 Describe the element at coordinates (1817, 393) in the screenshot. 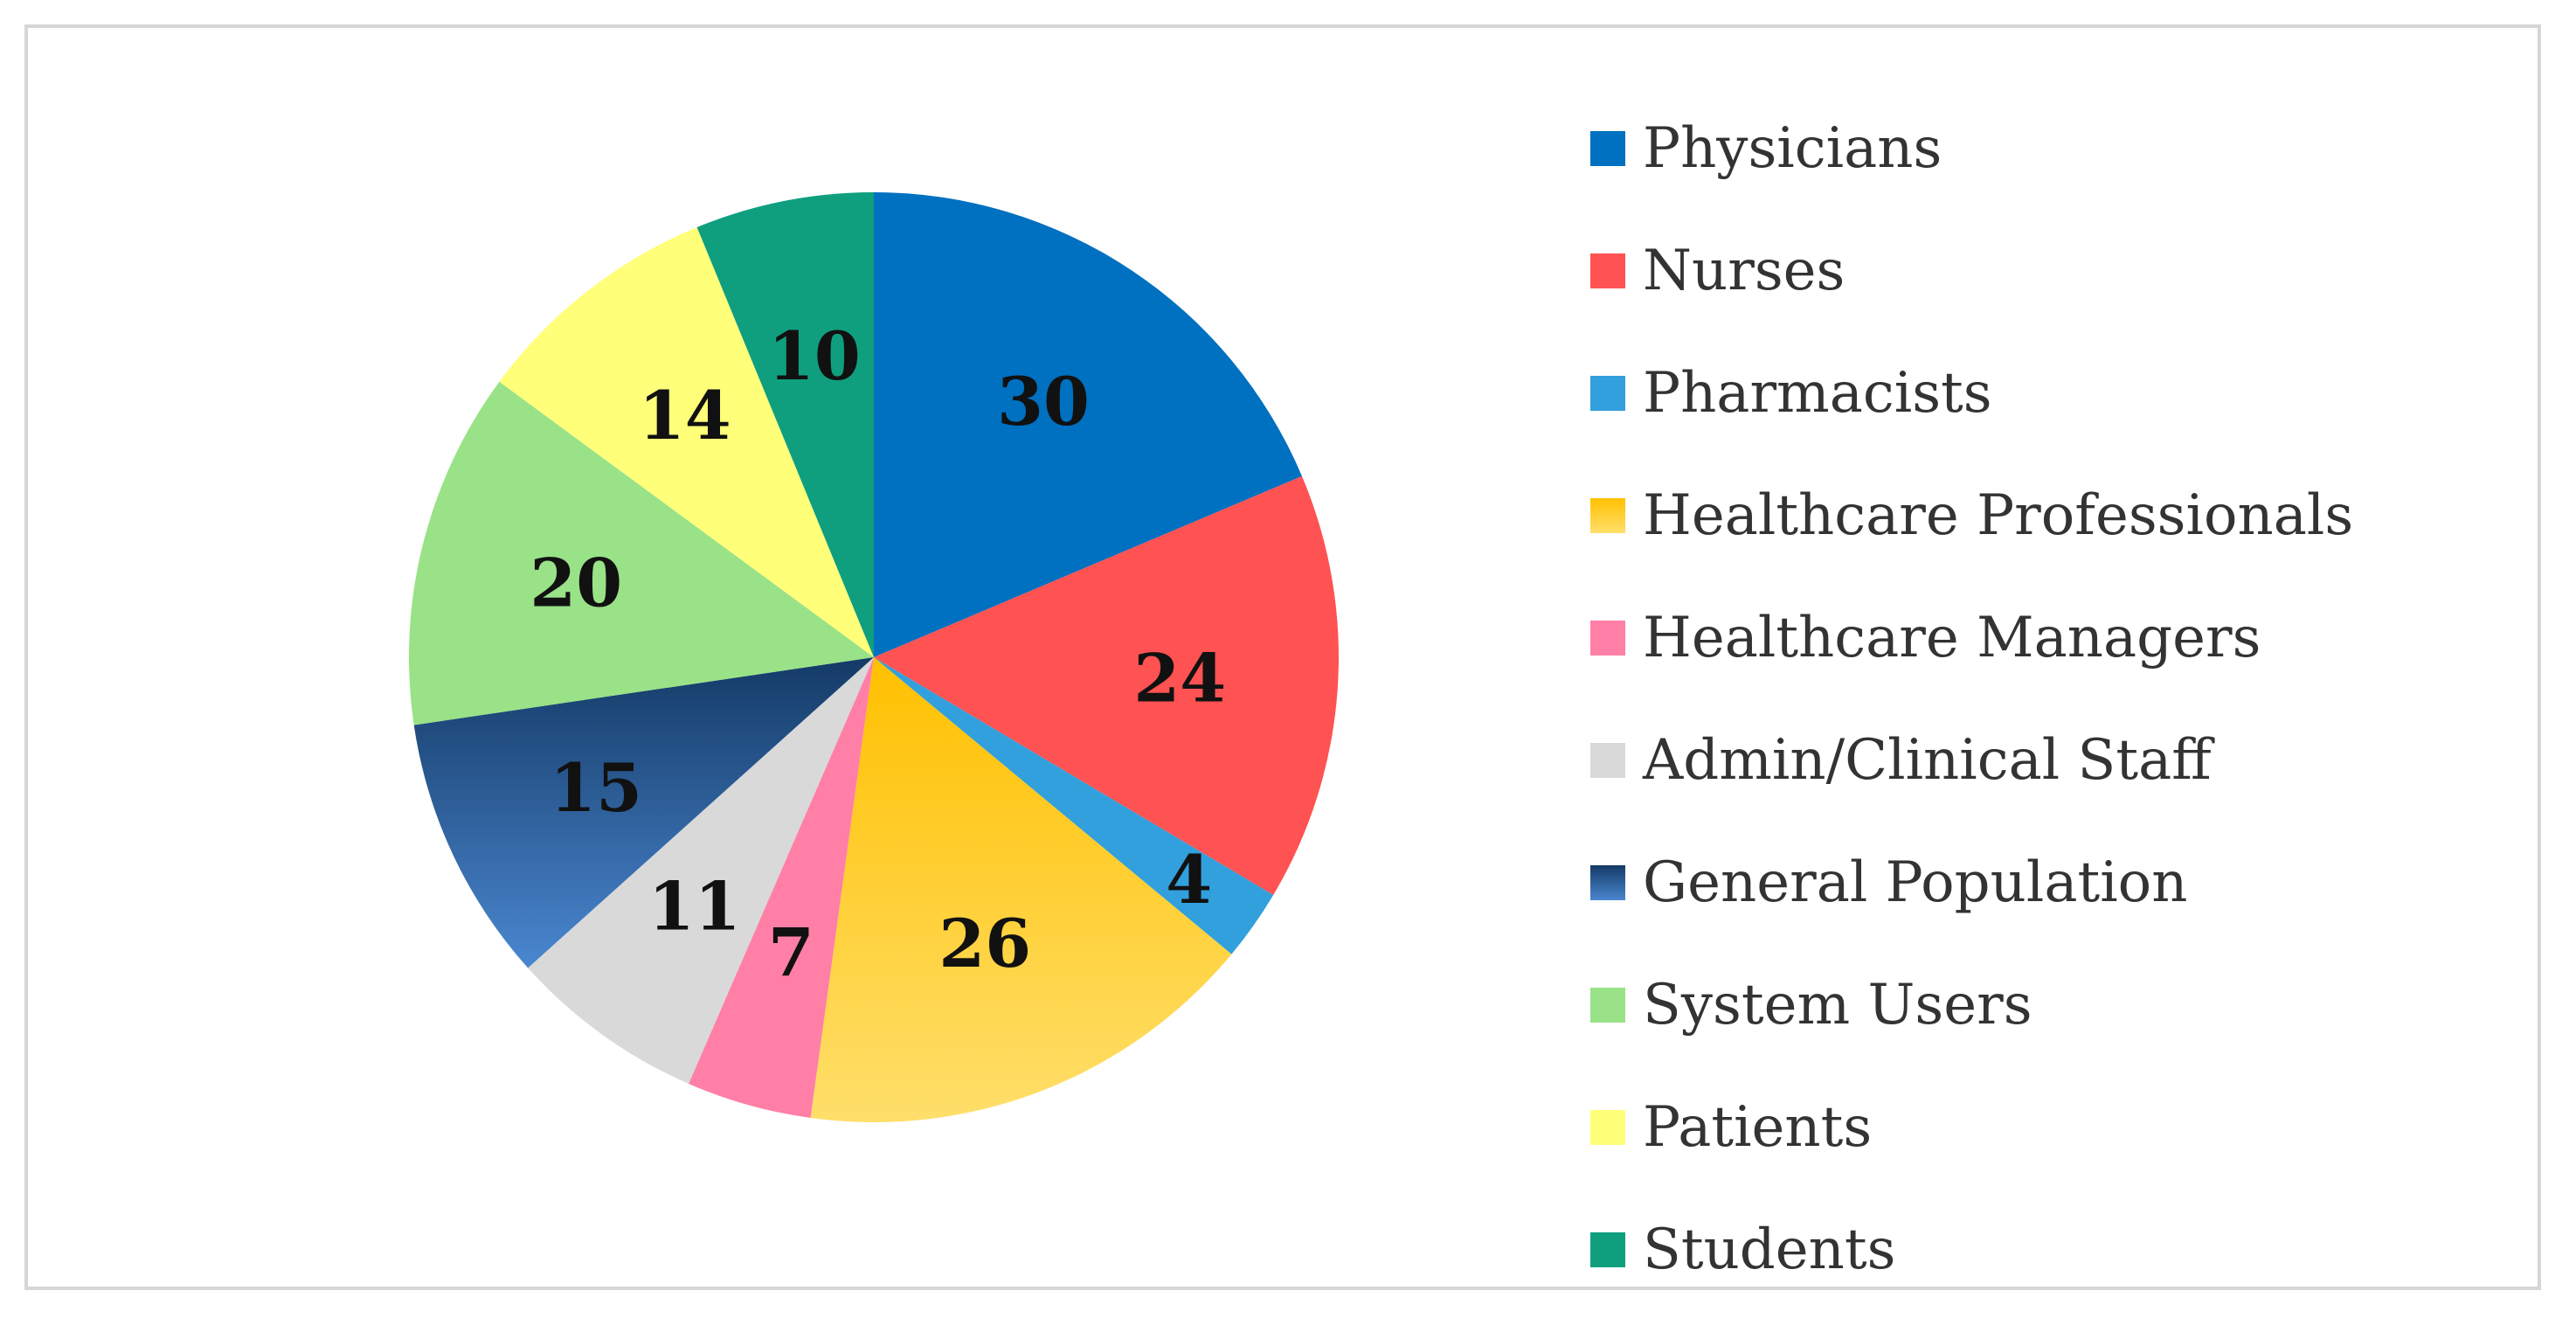

I see `legend-label: Pharmacists` at that location.